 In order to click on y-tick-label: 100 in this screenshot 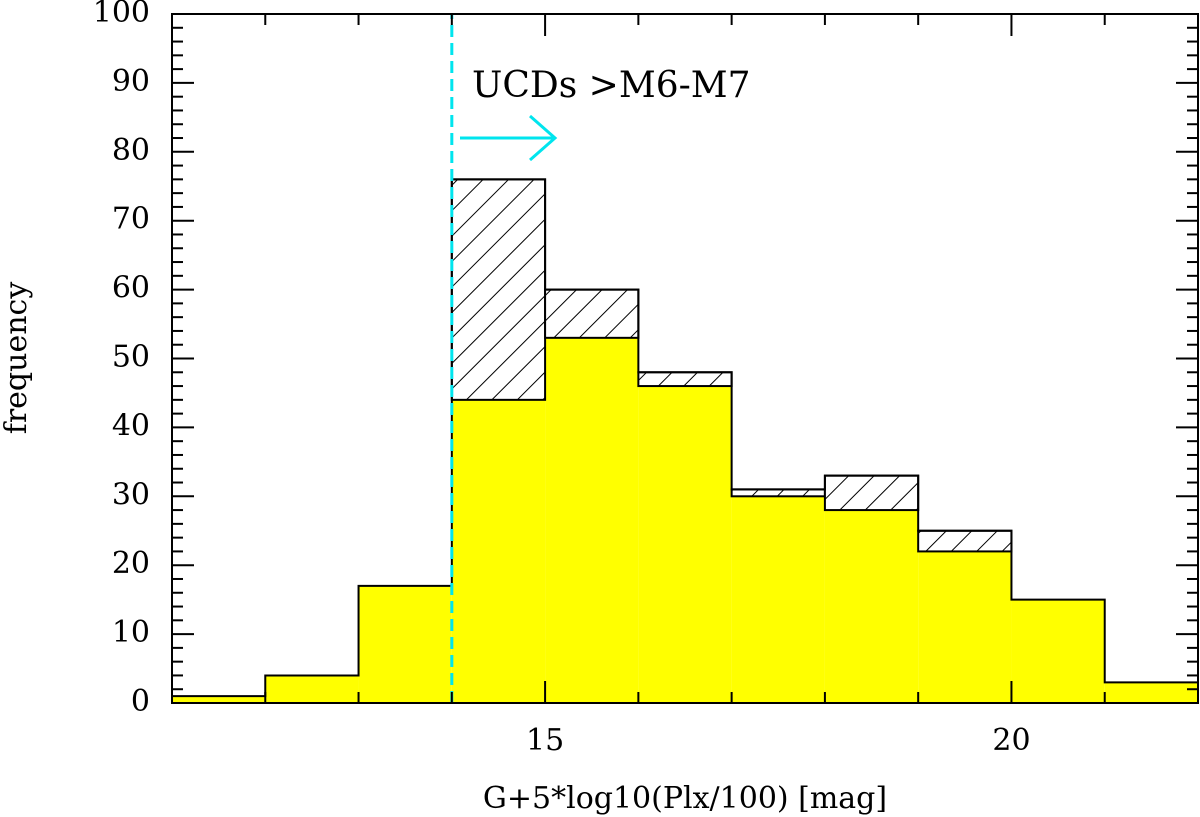, I will do `click(121, 15)`.